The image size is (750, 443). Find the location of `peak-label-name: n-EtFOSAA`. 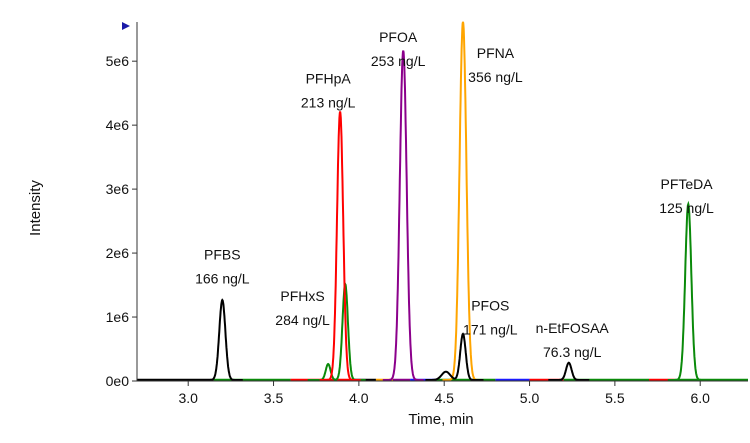

peak-label-name: n-EtFOSAA is located at coordinates (573, 328).